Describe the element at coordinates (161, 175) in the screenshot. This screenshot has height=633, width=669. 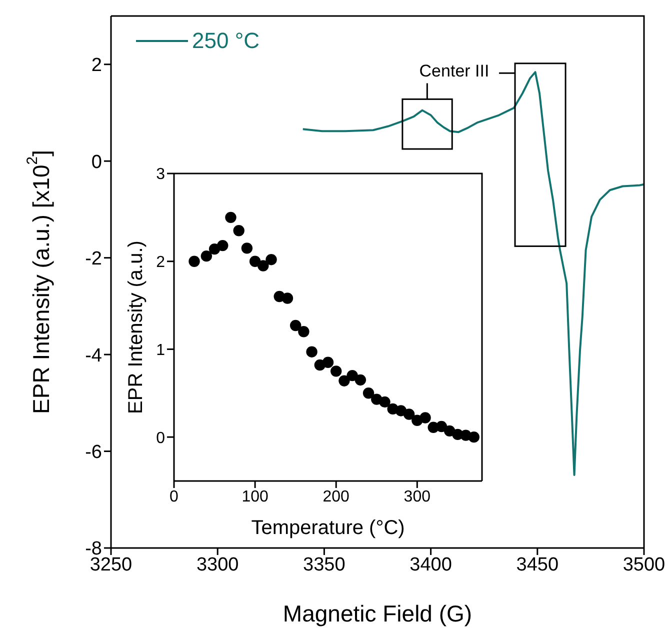
I see `y-tick-label: 3` at that location.